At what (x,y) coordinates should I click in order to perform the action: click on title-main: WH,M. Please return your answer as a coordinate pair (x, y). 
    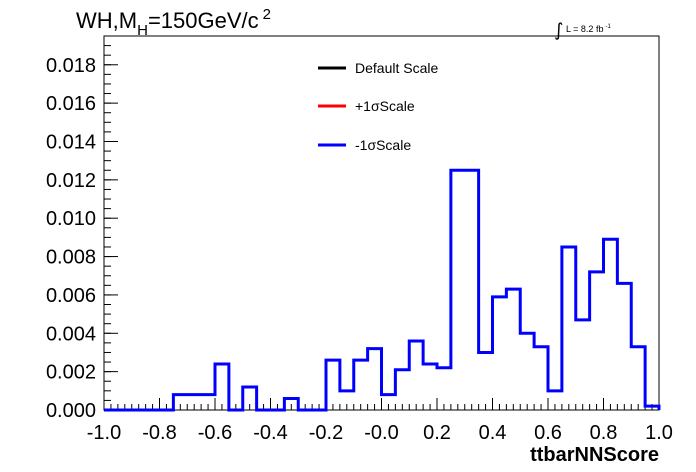
    Looking at the image, I should click on (106, 20).